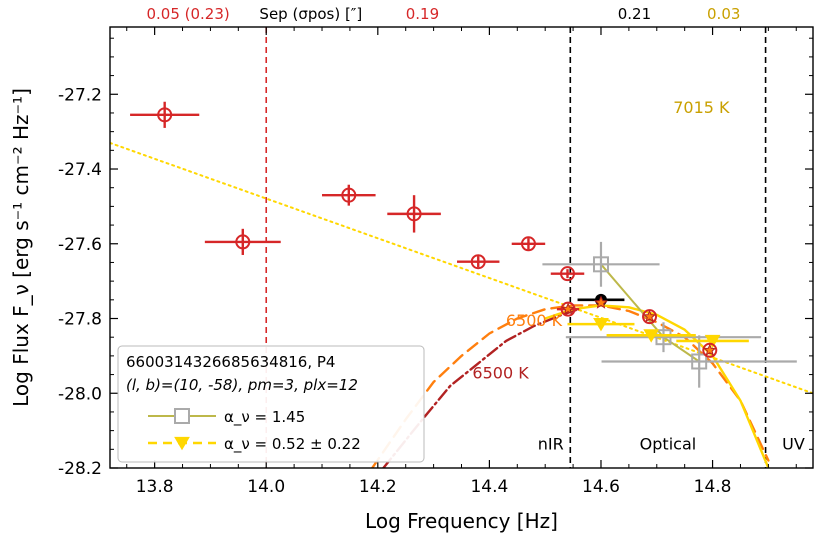 Image resolution: width=830 pixels, height=538 pixels. What do you see at coordinates (80, 394) in the screenshot?
I see `y-tick-label-4: -28.0` at bounding box center [80, 394].